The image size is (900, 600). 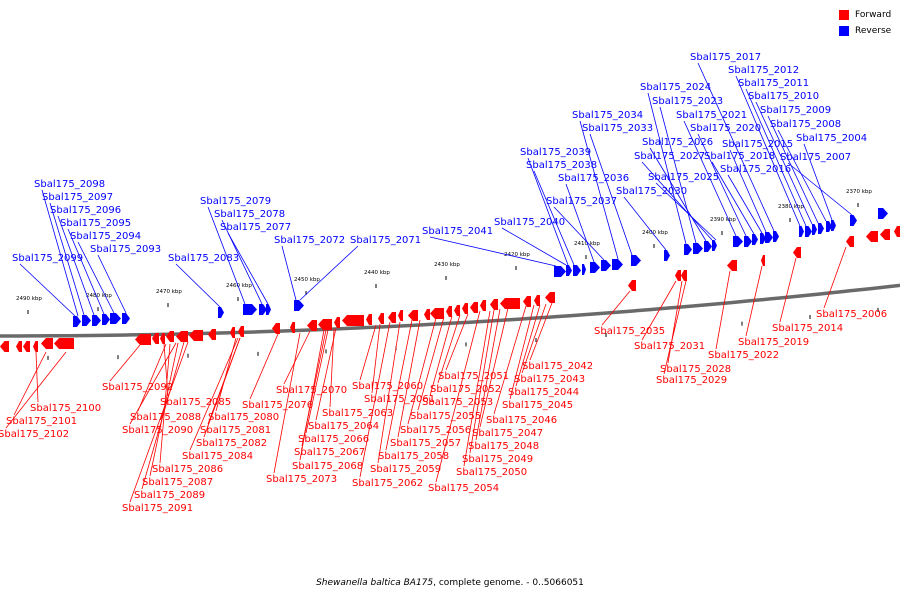 What do you see at coordinates (795, 110) in the screenshot?
I see `gene-label: Sbal175_2009` at bounding box center [795, 110].